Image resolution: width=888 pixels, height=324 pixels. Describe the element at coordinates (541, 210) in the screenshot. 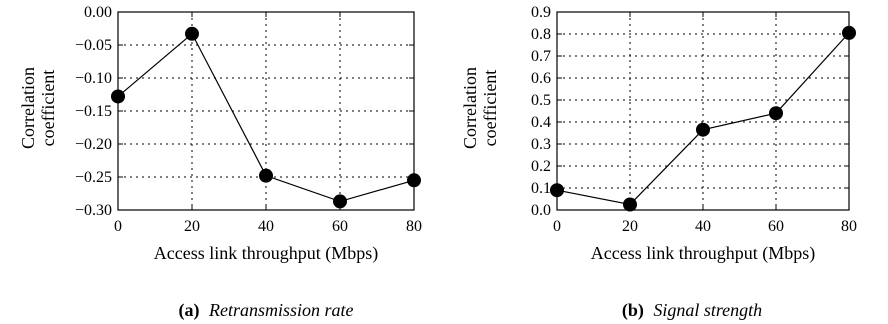

I see `chart-b-ytick-label: 0.0` at that location.